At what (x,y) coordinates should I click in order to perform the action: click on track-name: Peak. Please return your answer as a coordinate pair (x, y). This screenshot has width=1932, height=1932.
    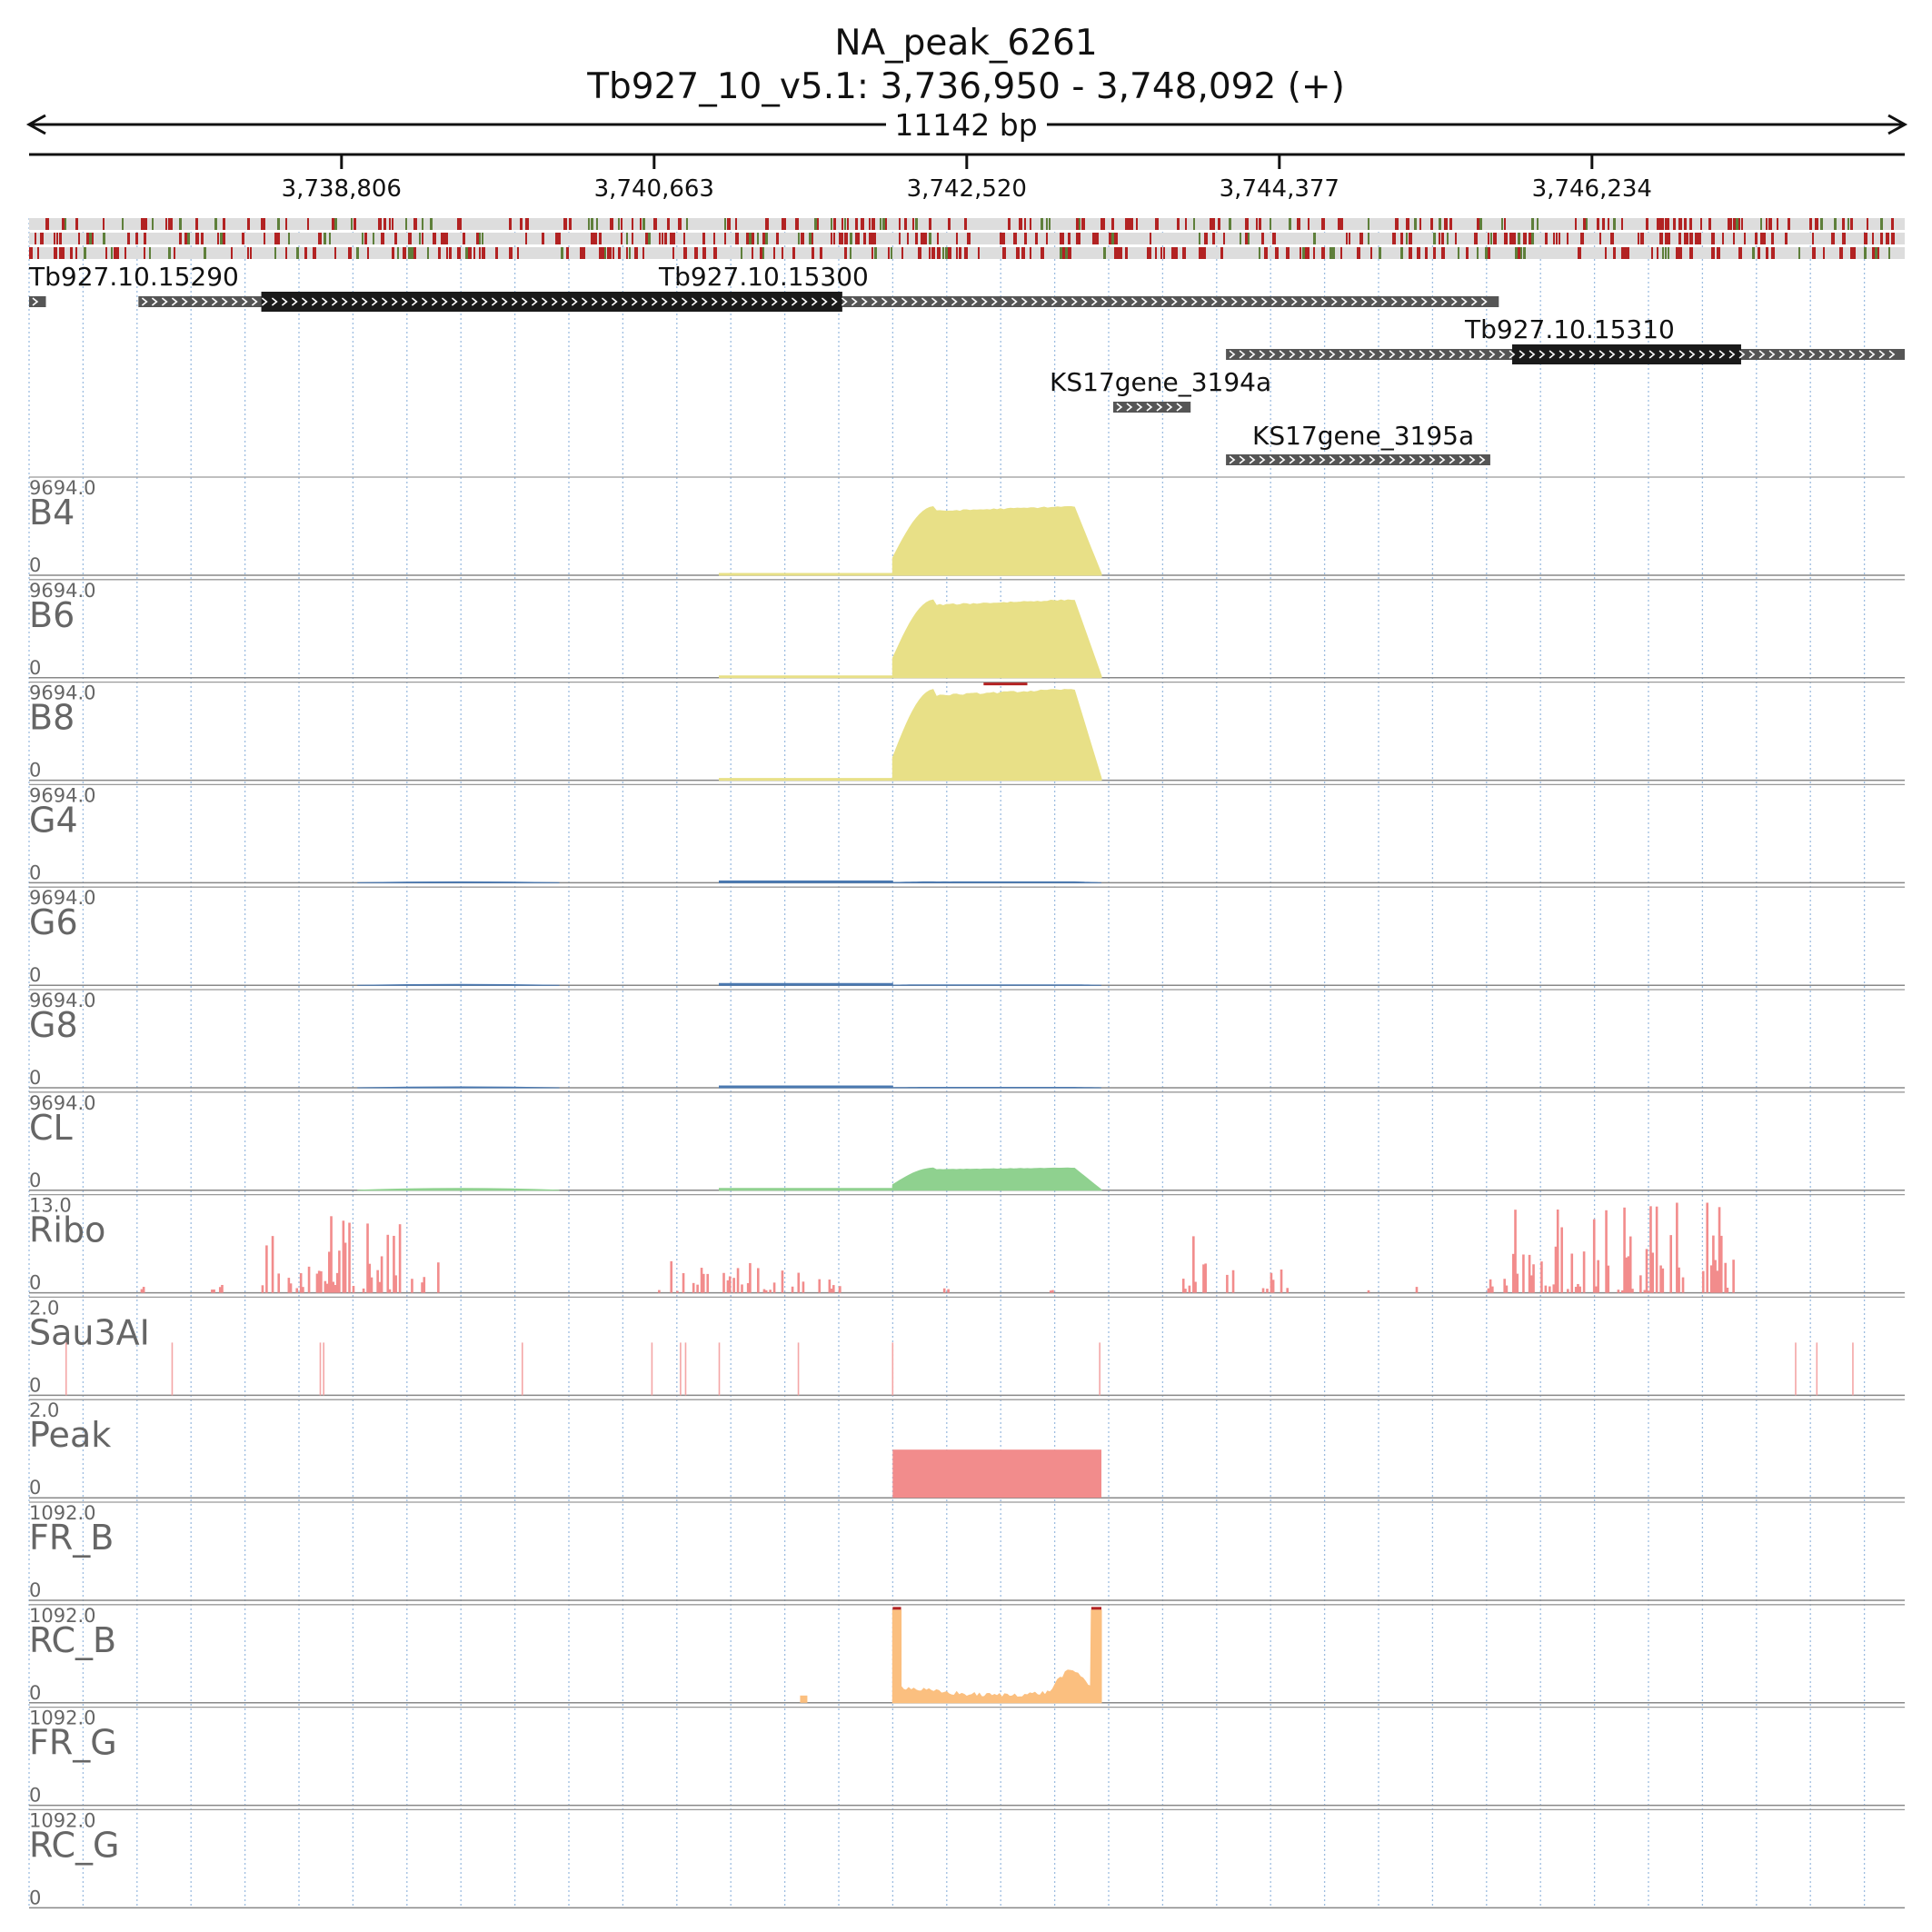
    Looking at the image, I should click on (70, 1435).